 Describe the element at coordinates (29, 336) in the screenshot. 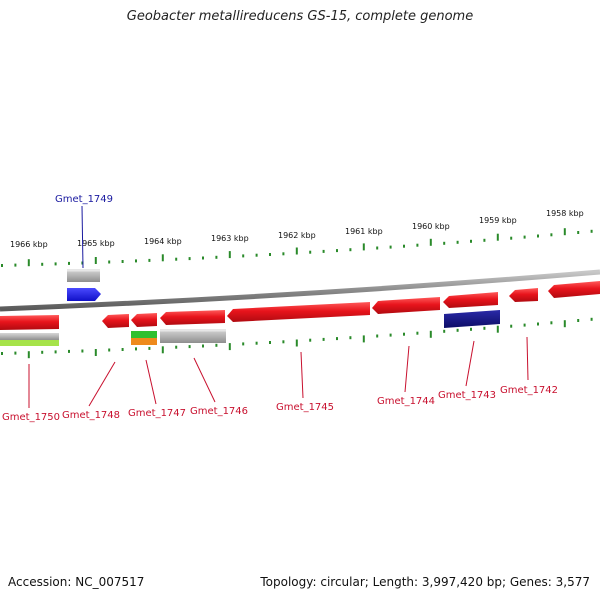

I see `gene-feature-1750-grey` at that location.